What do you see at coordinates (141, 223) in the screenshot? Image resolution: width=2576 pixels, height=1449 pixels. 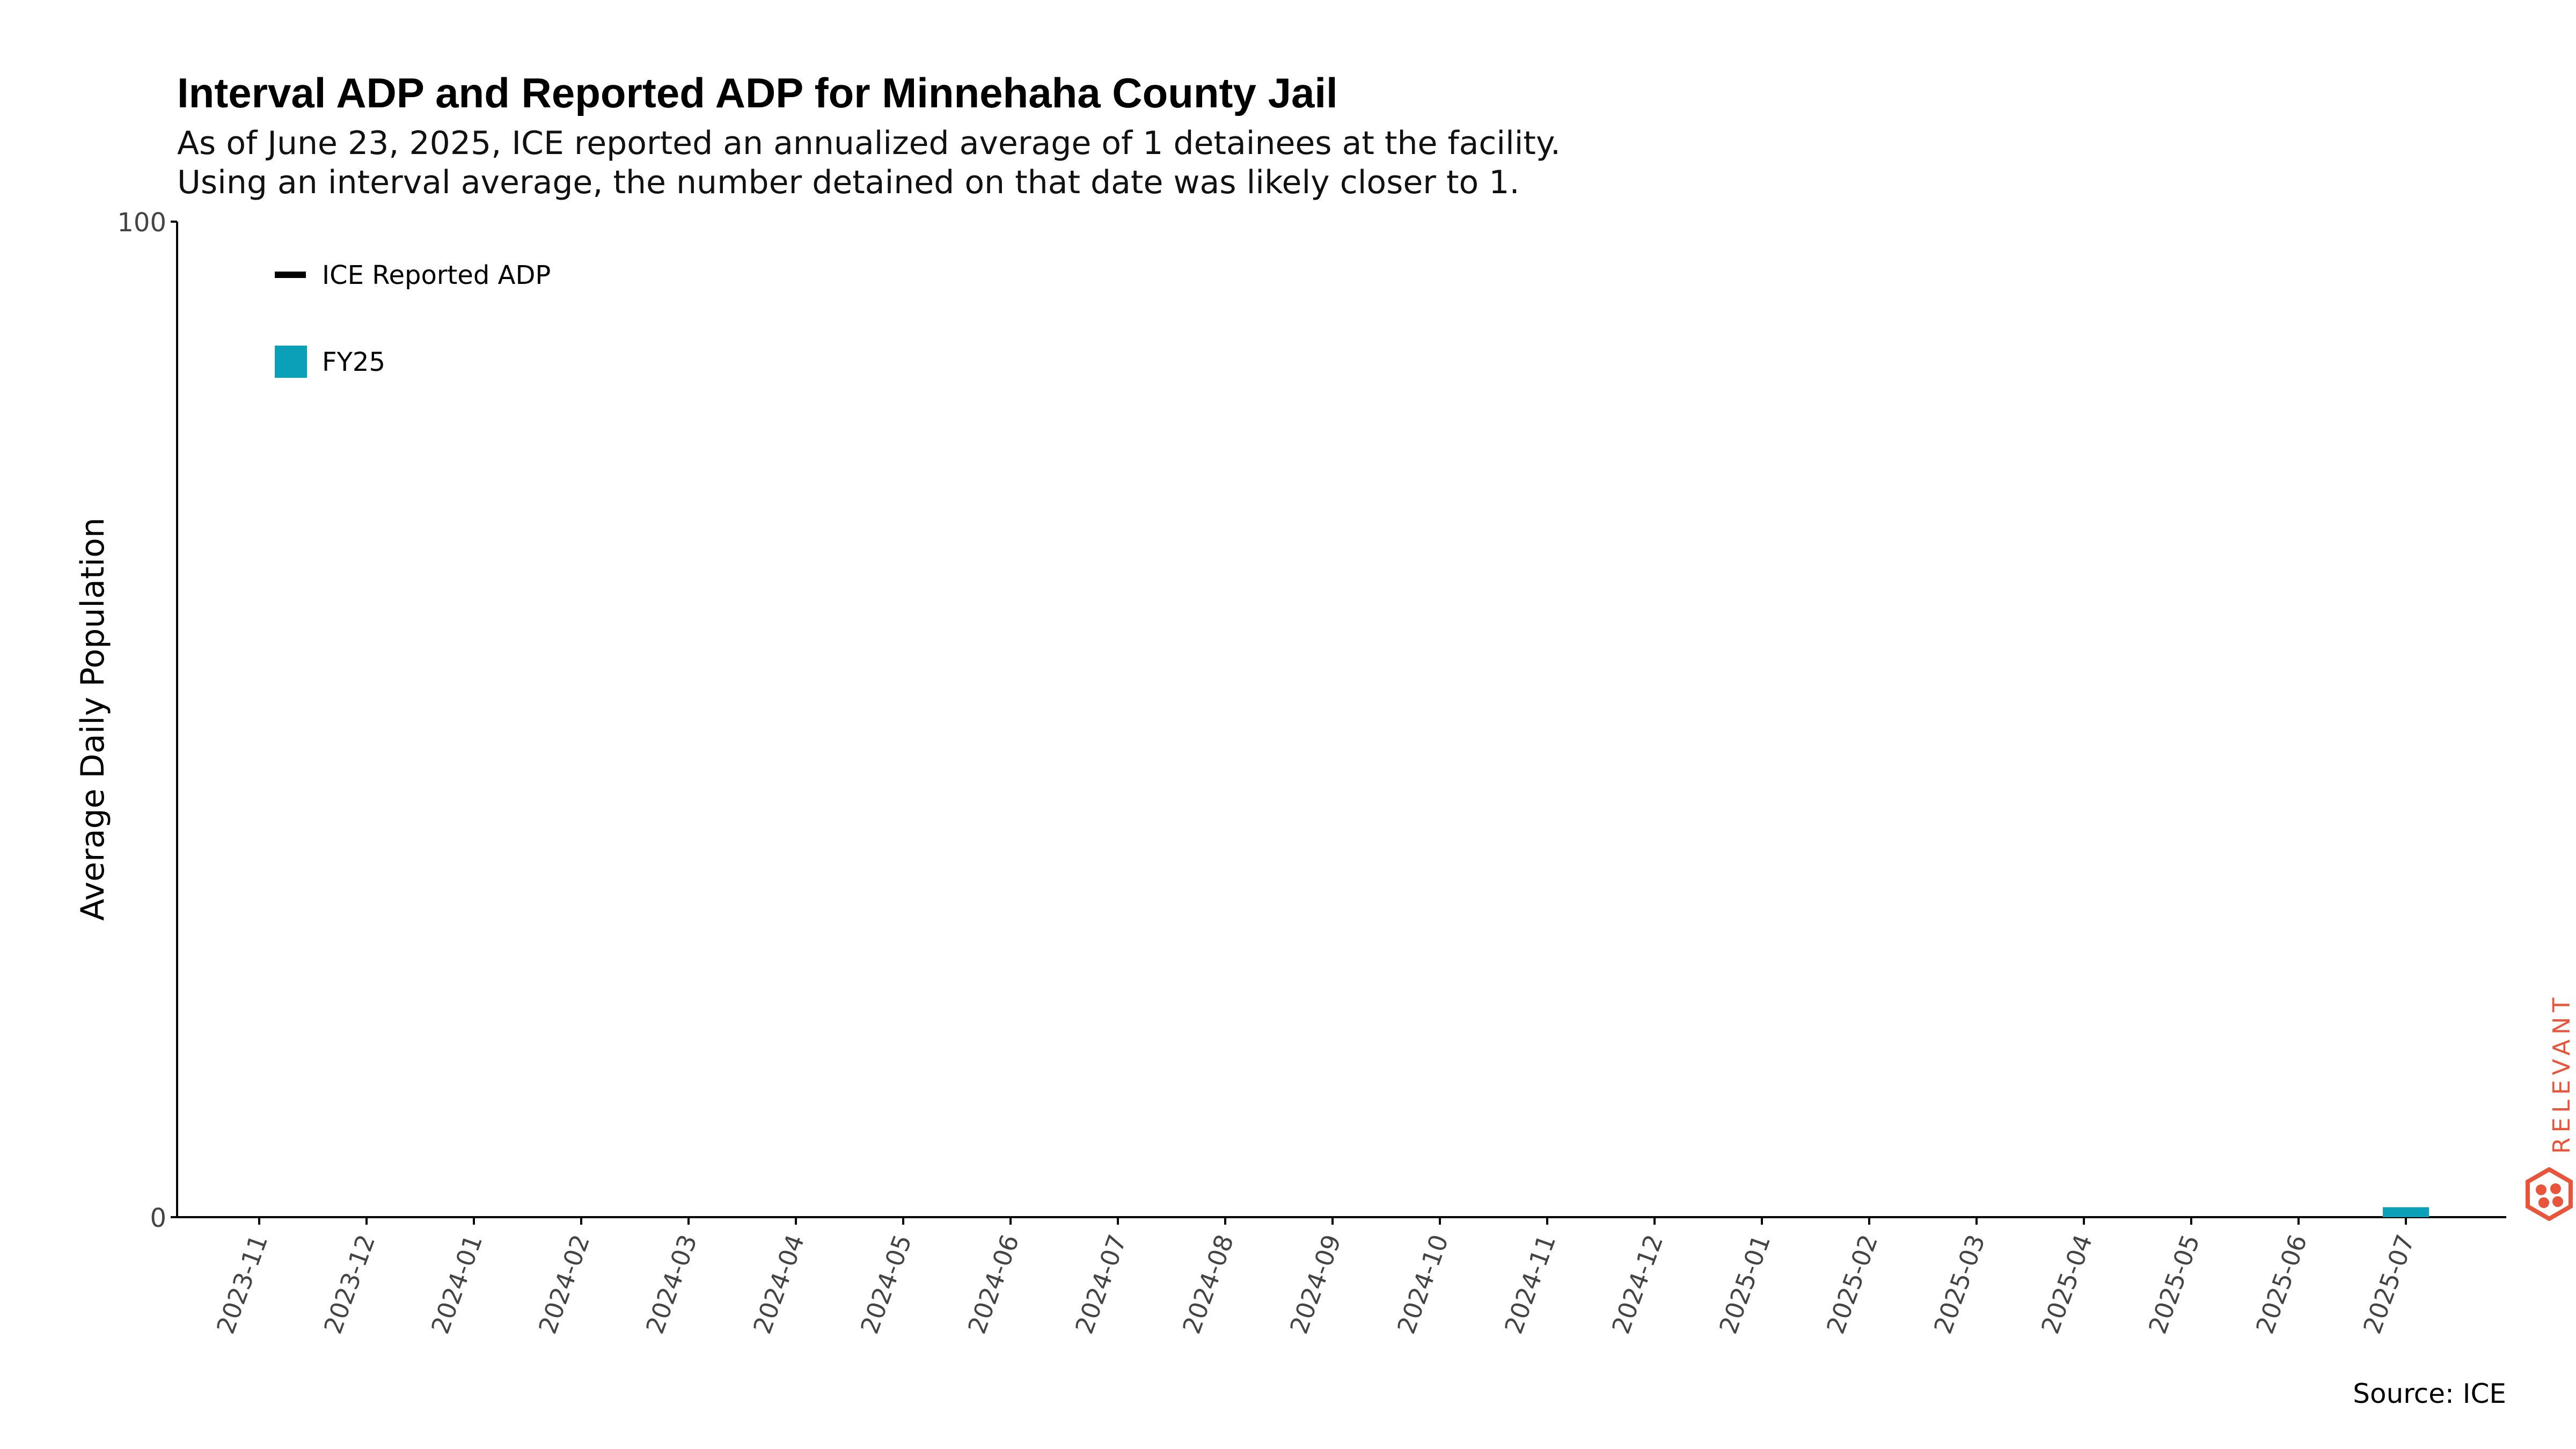 I see `y-tick-label: 100` at bounding box center [141, 223].